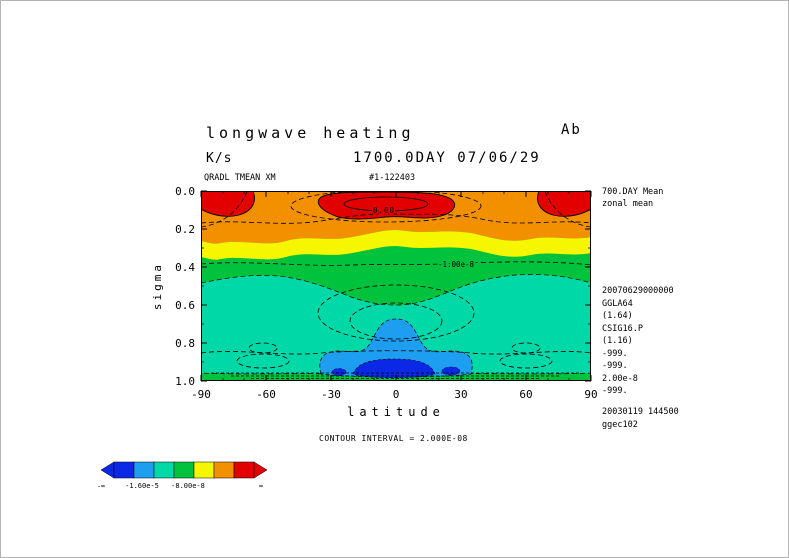 The image size is (789, 558). Describe the element at coordinates (617, 341) in the screenshot. I see `right-panel-line: (1.16)` at that location.